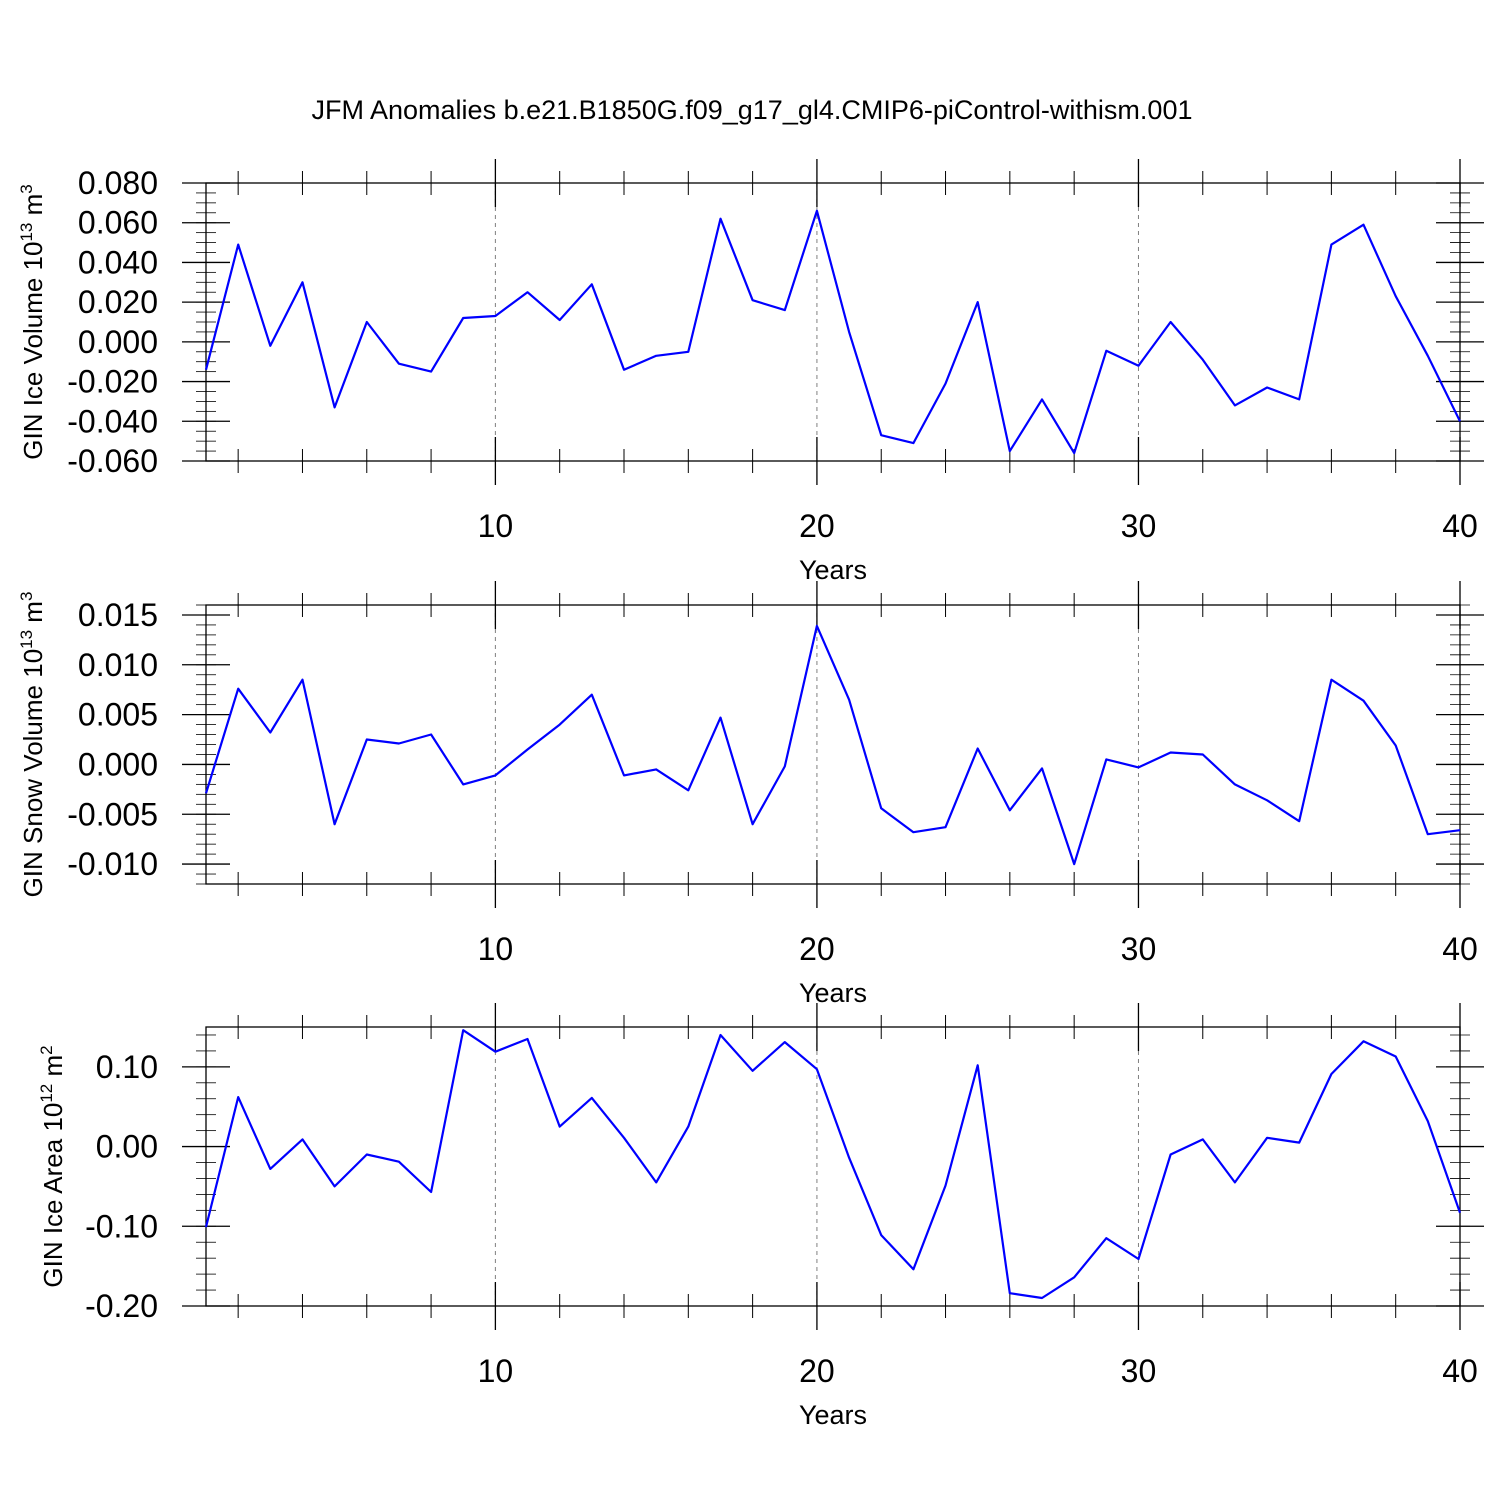 The height and width of the screenshot is (1500, 1500). What do you see at coordinates (112, 461) in the screenshot?
I see `y-tick-label: -0.060` at bounding box center [112, 461].